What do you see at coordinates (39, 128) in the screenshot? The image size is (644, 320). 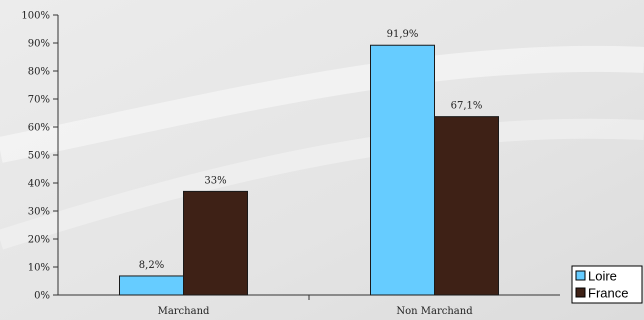 I see `y-tick-label: 60%` at bounding box center [39, 128].